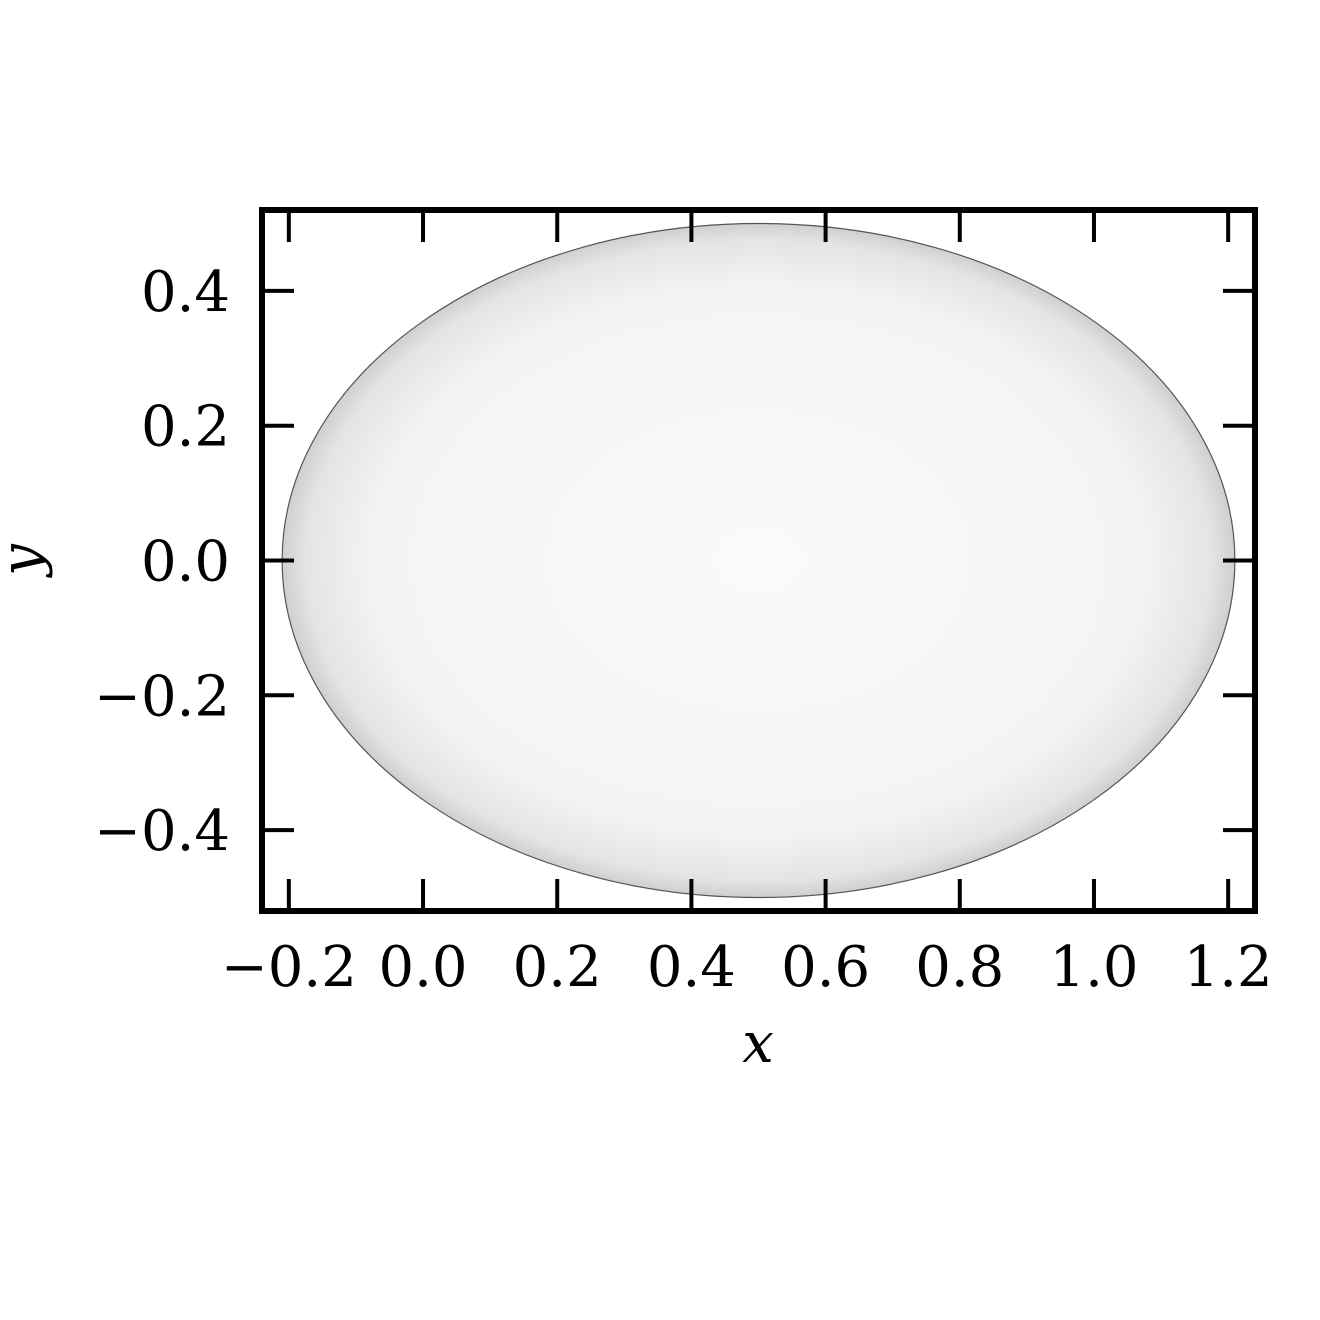 The height and width of the screenshot is (1320, 1320). Describe the element at coordinates (1093, 967) in the screenshot. I see `x-tick-label: 1.0` at that location.